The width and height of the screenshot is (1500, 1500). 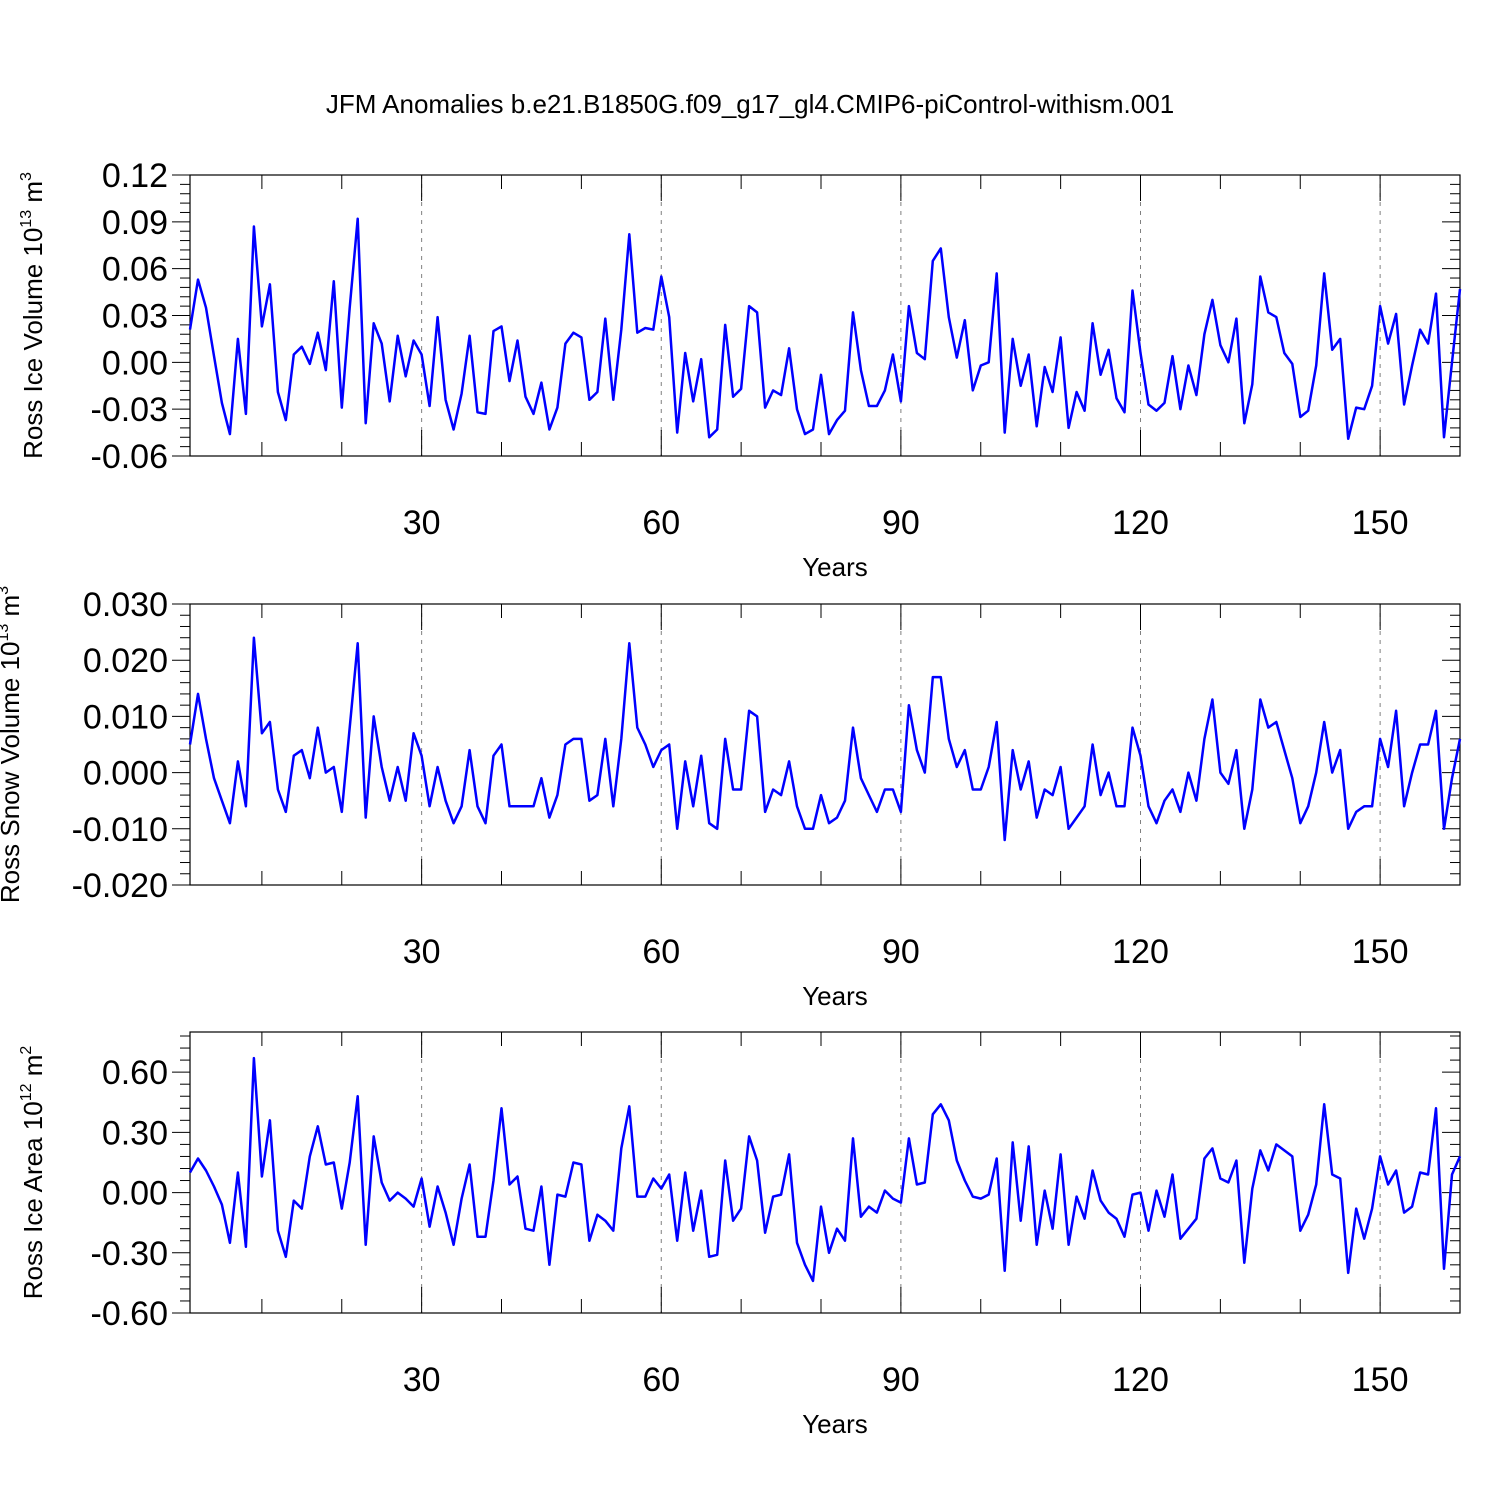 I want to click on y-axis-label: Ross Ice Volume 1013 m3, so click(x=33, y=315).